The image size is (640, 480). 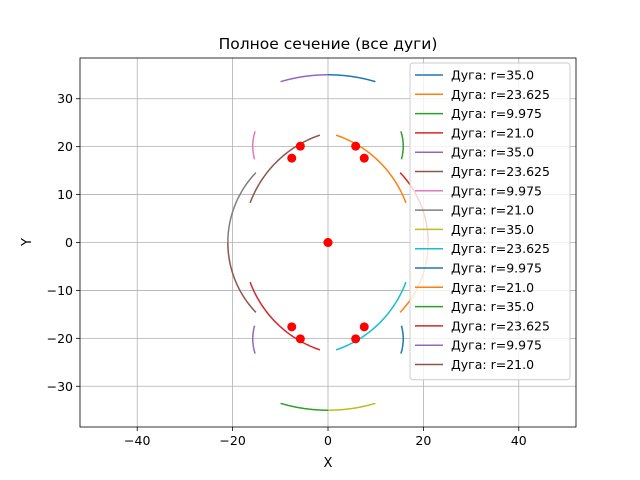 I want to click on x-tick-label: 40, so click(x=519, y=440).